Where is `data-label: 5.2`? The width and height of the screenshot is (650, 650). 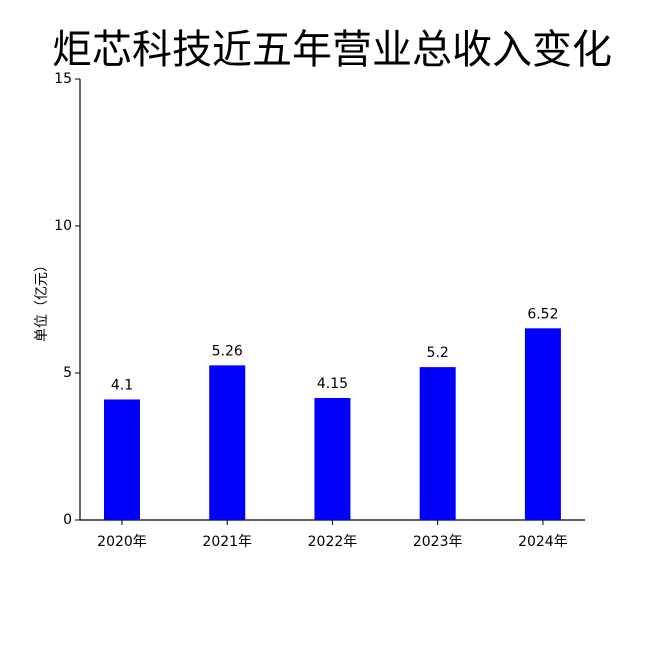
data-label: 5.2 is located at coordinates (438, 353).